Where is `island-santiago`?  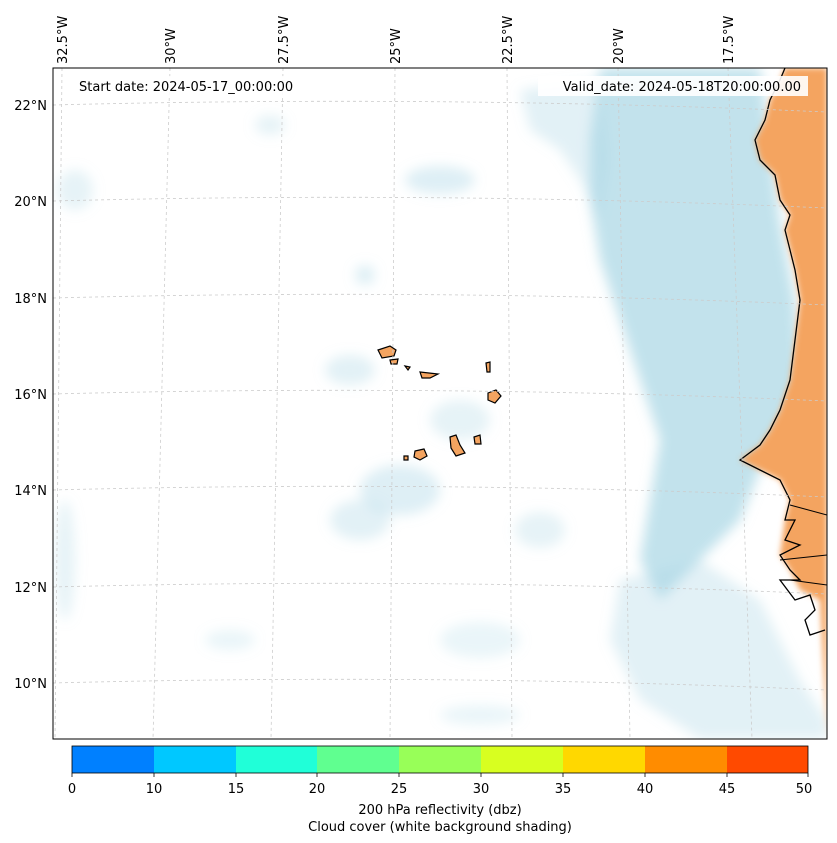
island-santiago is located at coordinates (457, 445).